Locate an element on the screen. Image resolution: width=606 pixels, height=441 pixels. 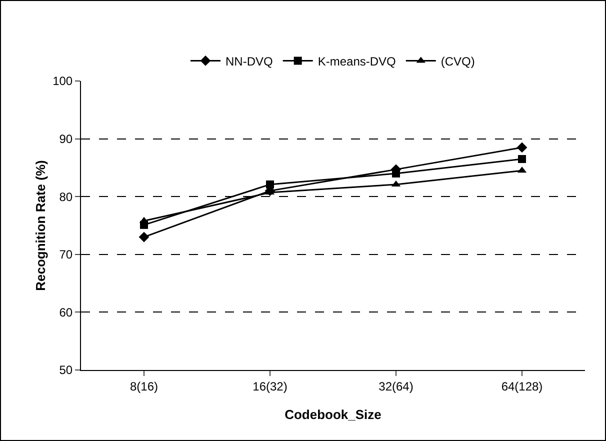
x-tick-label: 16(32) is located at coordinates (270, 386).